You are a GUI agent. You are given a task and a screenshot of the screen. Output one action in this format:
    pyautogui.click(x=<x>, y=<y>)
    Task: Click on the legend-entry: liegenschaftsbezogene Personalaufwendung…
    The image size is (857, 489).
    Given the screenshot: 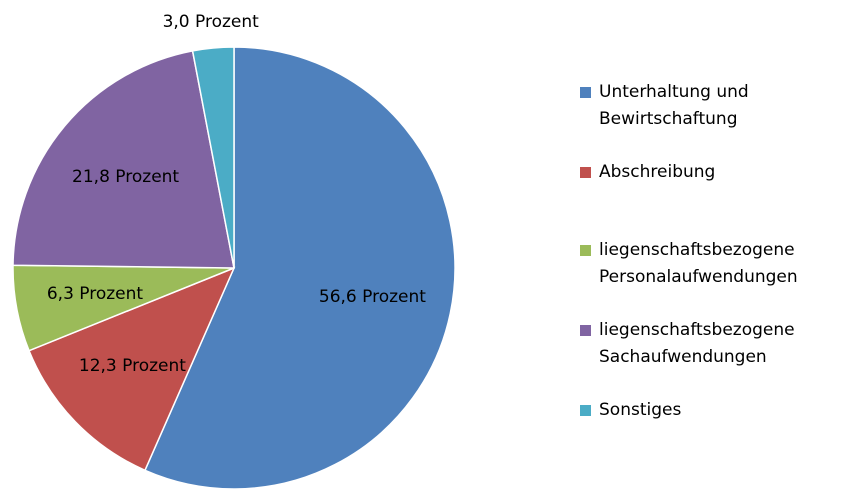 What is the action you would take?
    pyautogui.click(x=715, y=264)
    